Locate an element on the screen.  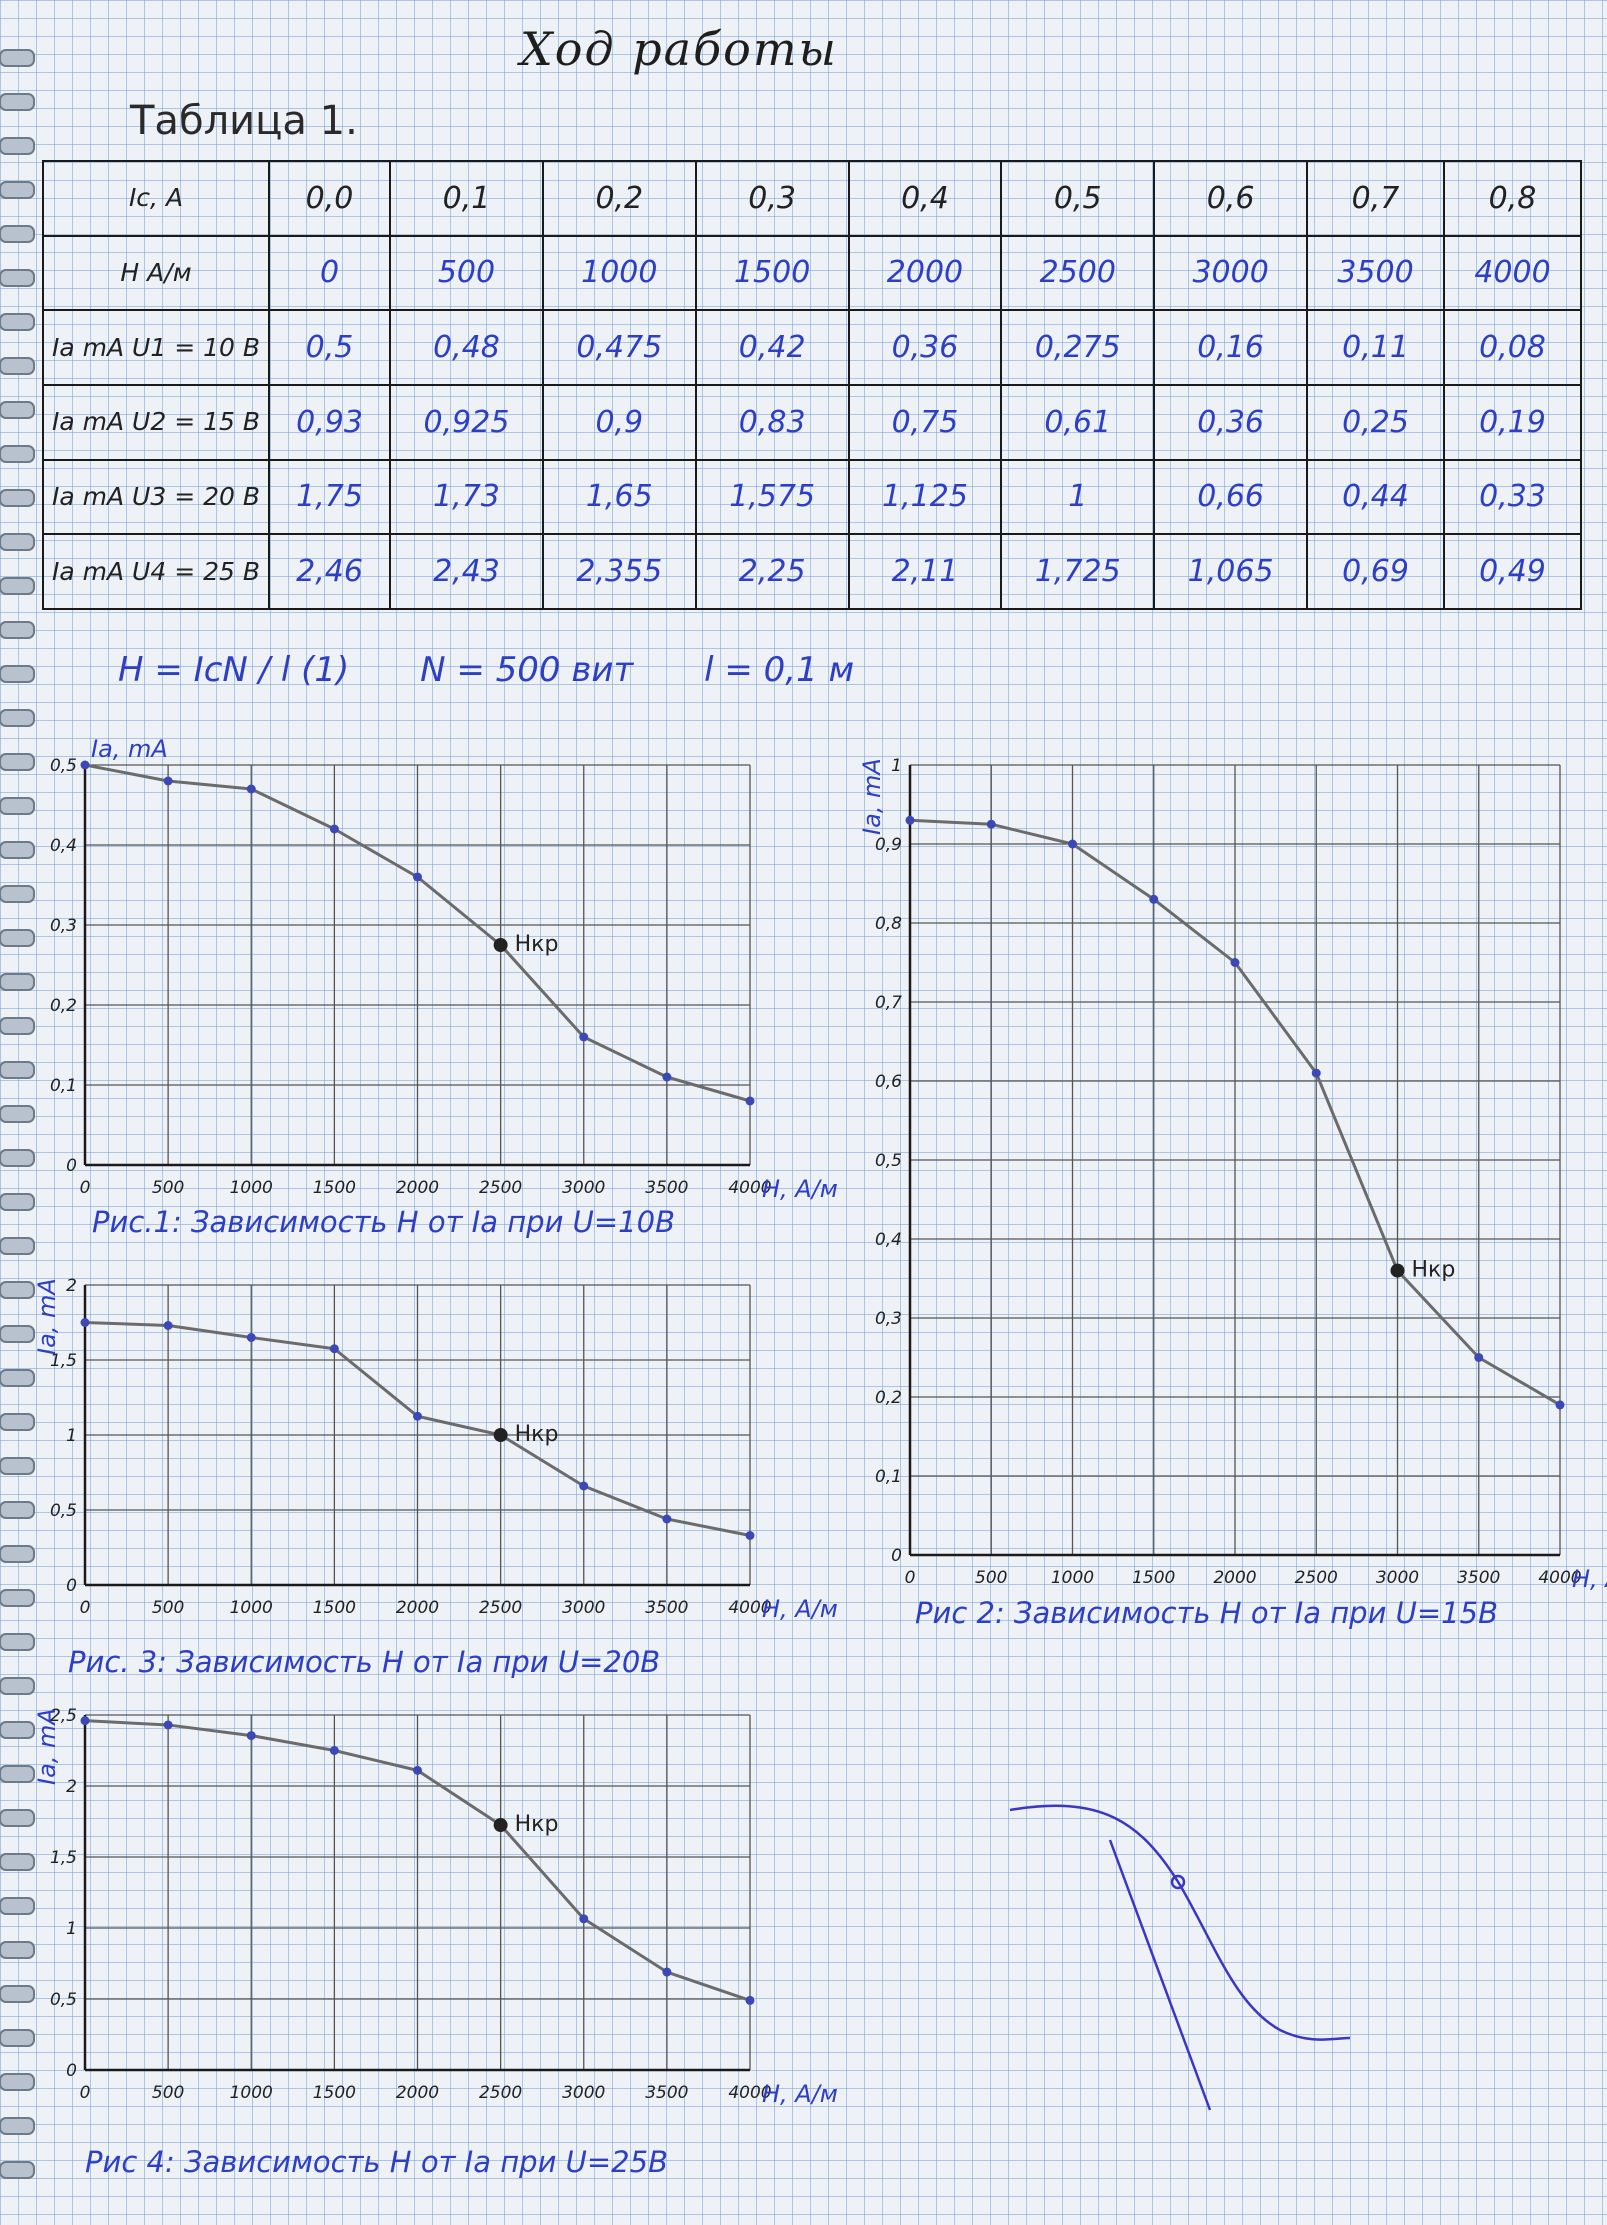
table-cell: 0,0 is located at coordinates (329, 198).